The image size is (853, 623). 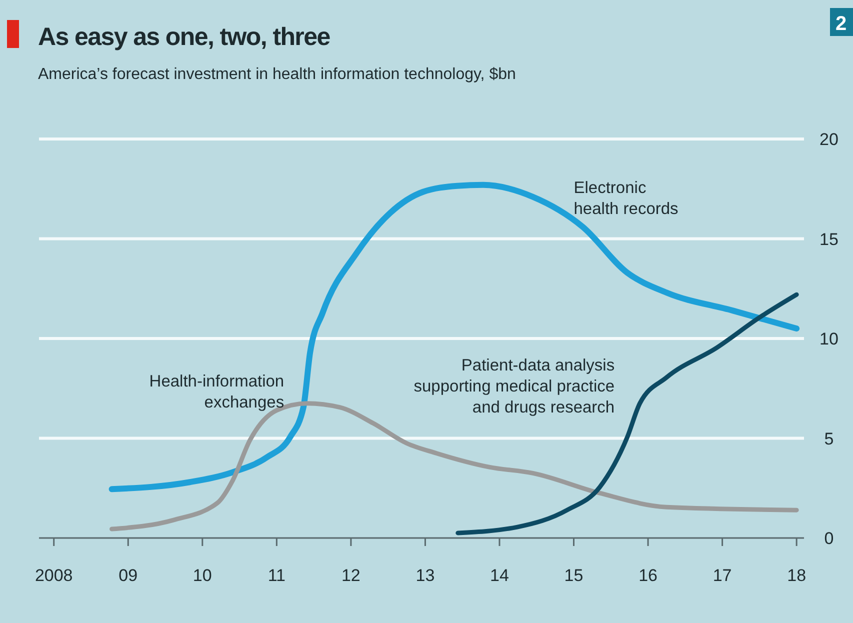 What do you see at coordinates (514, 386) in the screenshot?
I see `series-label: Patient-data analysis supporting medical practice and drugs research` at bounding box center [514, 386].